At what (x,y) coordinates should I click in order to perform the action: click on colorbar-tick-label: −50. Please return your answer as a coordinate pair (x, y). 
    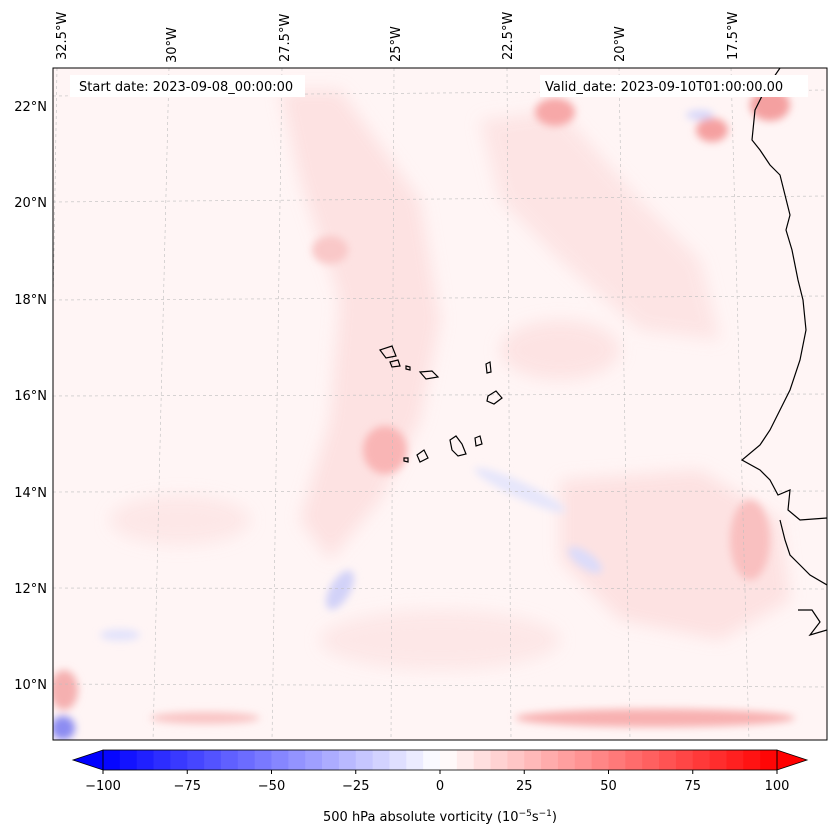
    Looking at the image, I should click on (271, 786).